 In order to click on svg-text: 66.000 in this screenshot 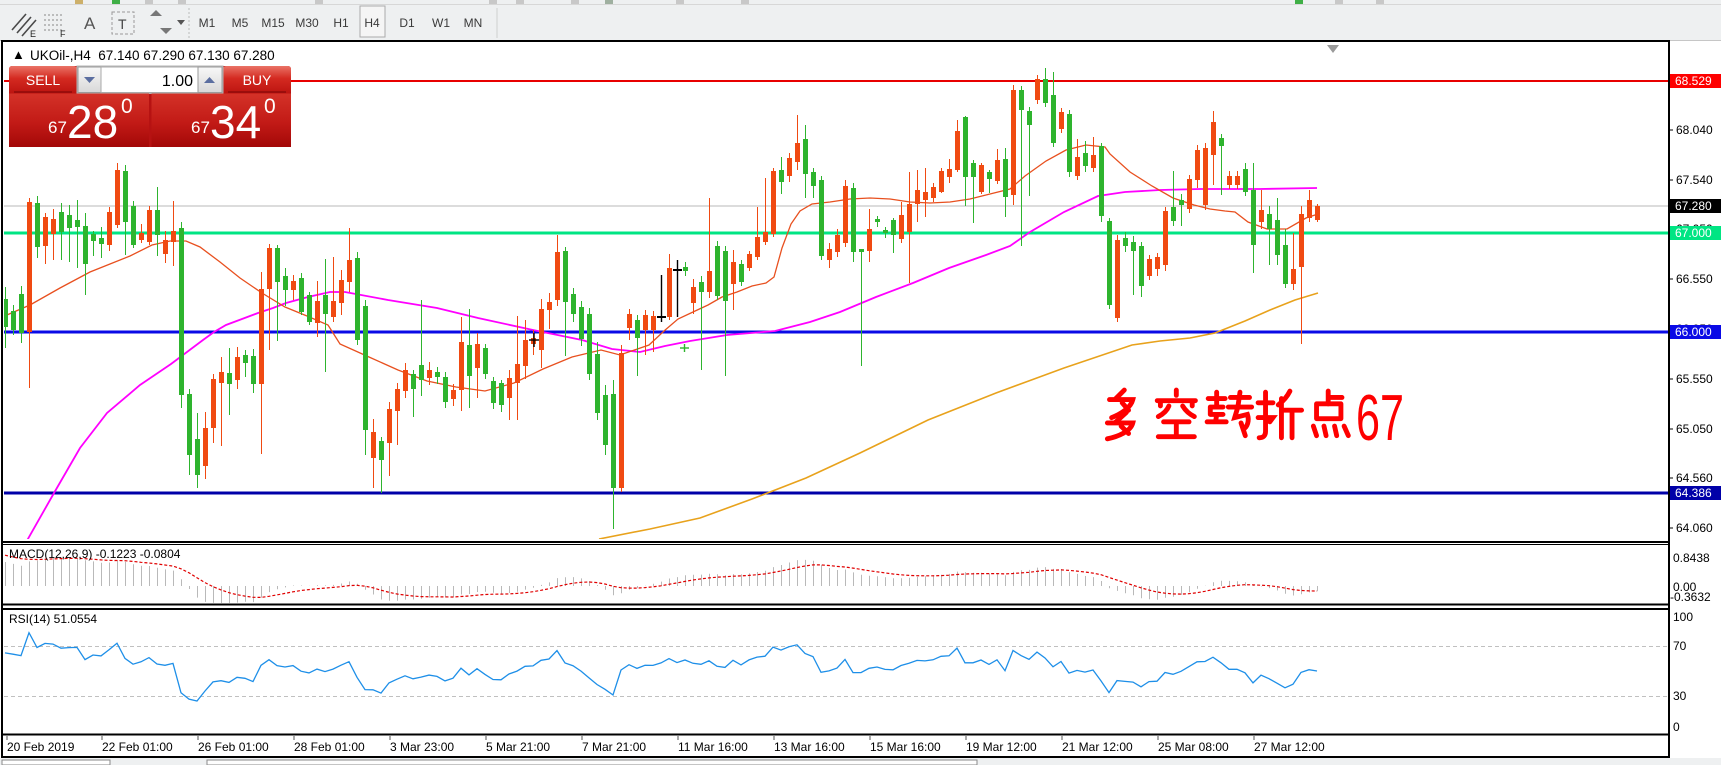, I will do `click(1693, 332)`.